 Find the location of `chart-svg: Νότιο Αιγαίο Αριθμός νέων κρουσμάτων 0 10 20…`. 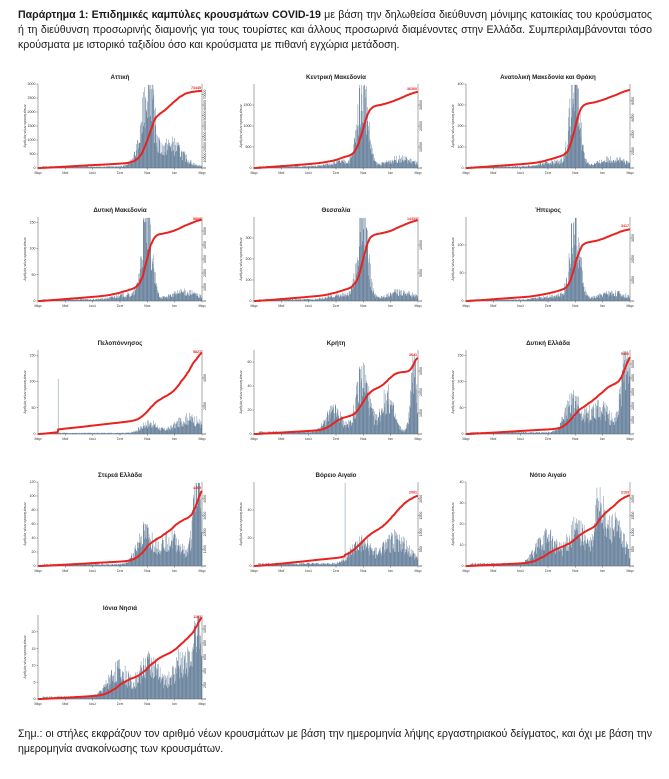

chart-svg: Νότιο Αιγαίο Αριθμός νέων κρουσμάτων 0 10 20… is located at coordinates (543, 522).